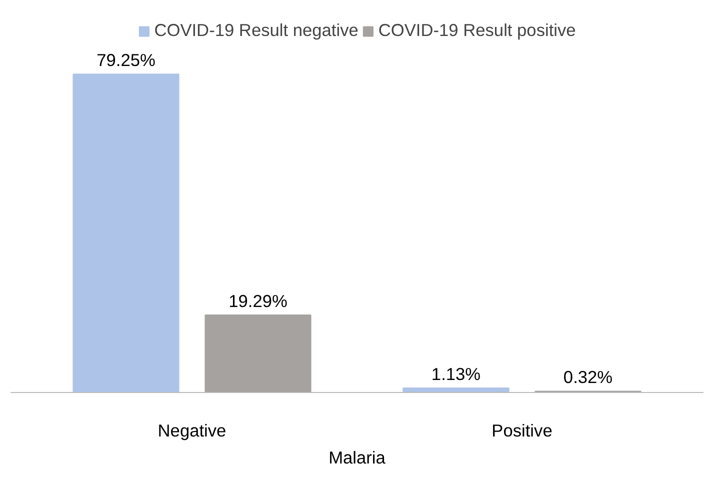  What do you see at coordinates (258, 301) in the screenshot?
I see `data-label: 19.29%` at bounding box center [258, 301].